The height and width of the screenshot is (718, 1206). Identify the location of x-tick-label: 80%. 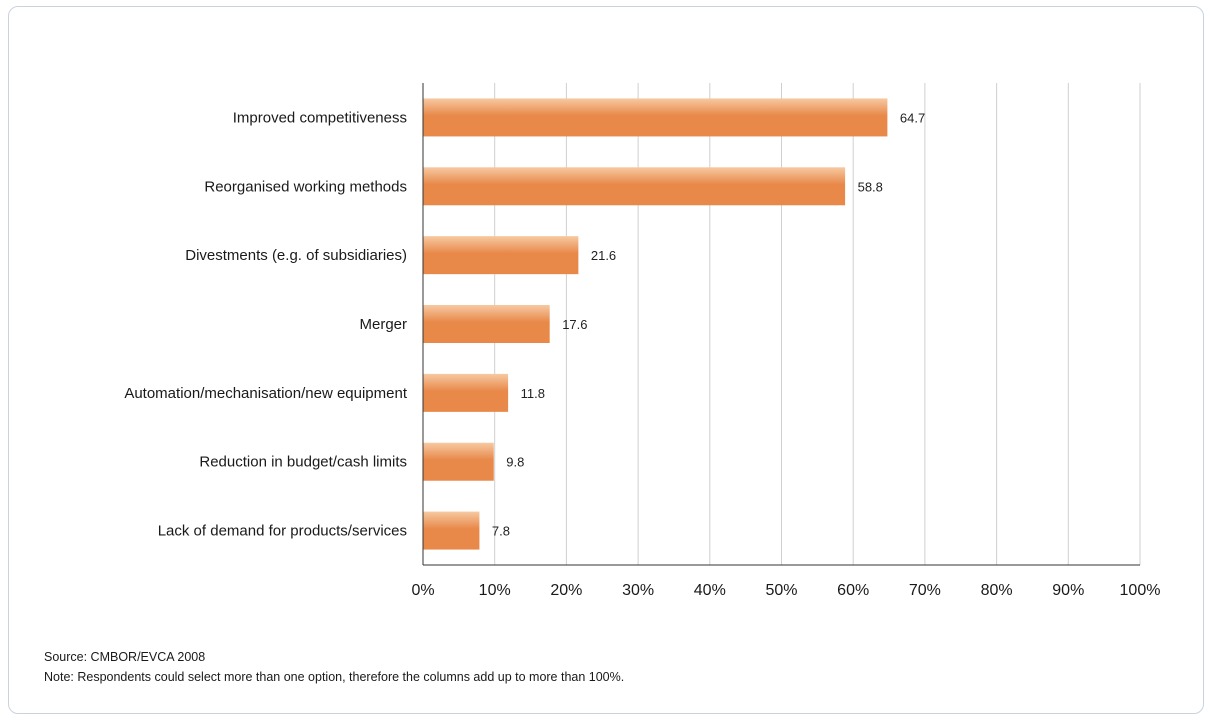
(997, 590).